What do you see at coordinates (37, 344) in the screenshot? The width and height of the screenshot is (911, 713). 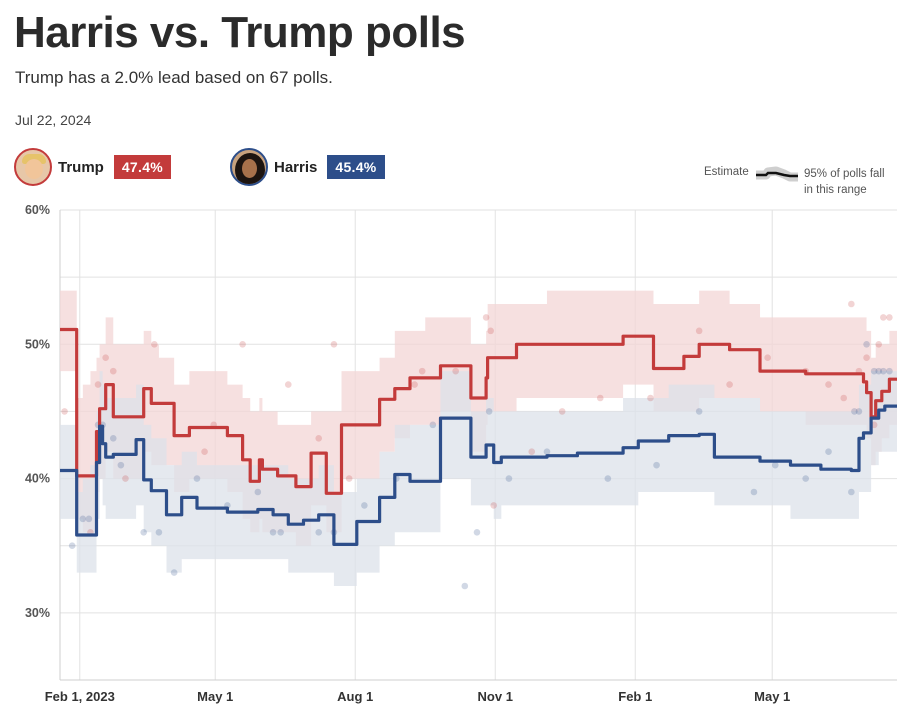 I see `y-tick-label: 50%` at bounding box center [37, 344].